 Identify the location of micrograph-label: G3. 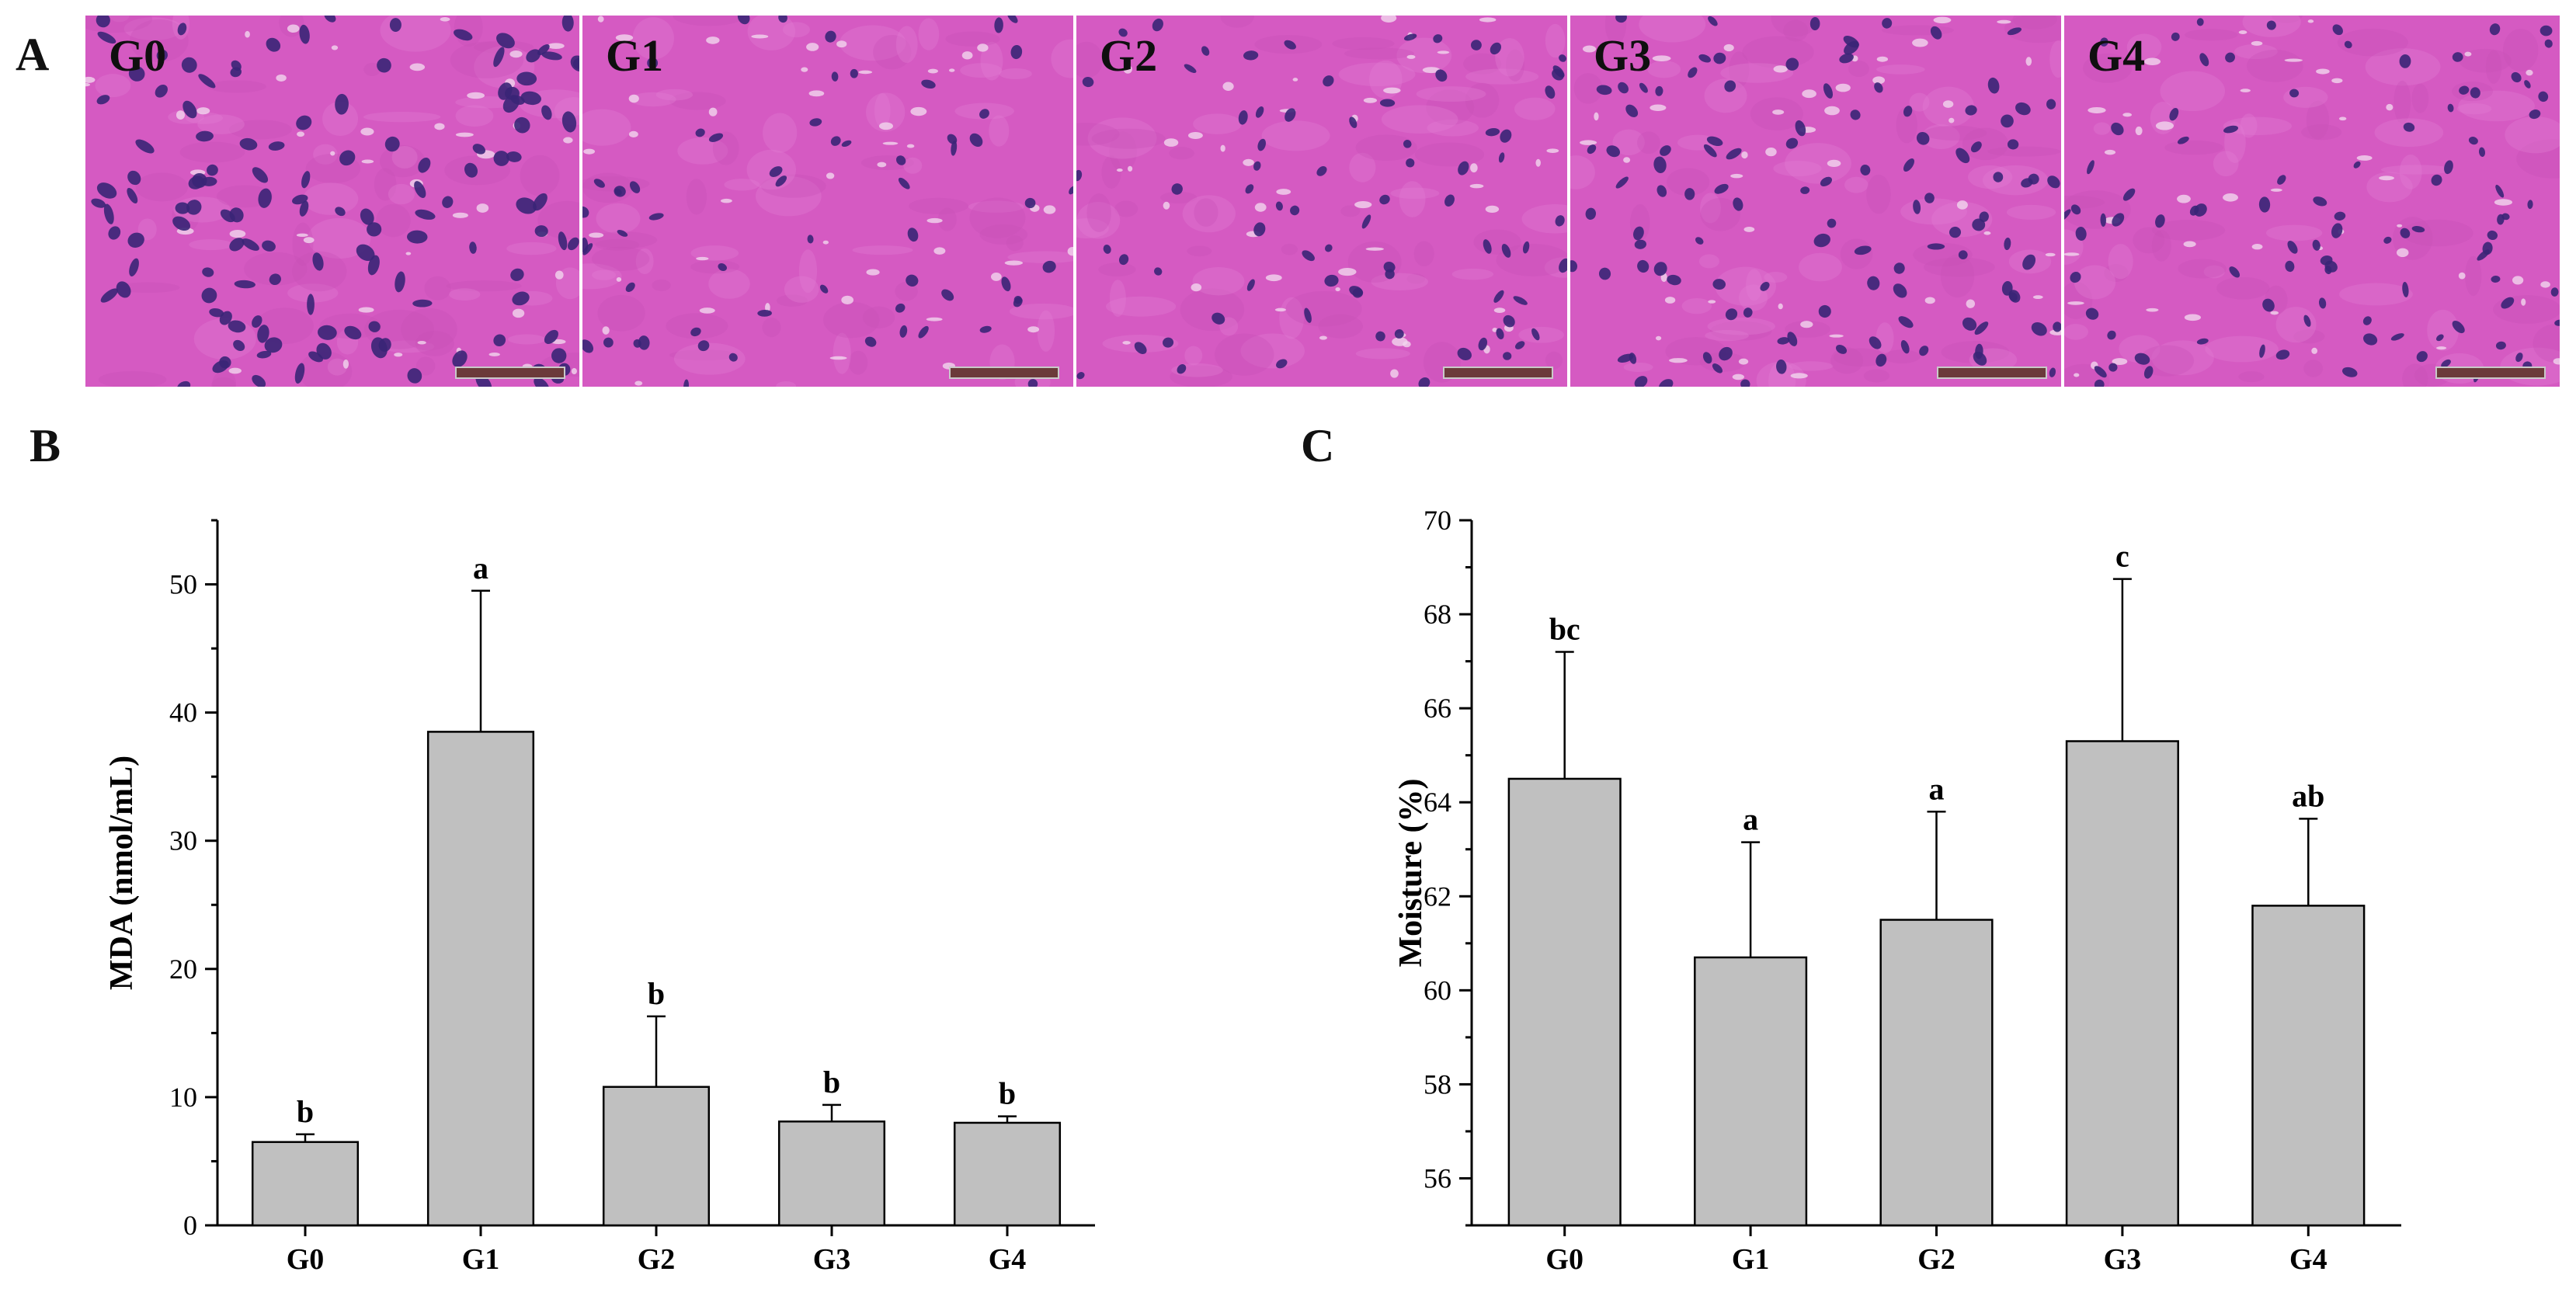
(1623, 55).